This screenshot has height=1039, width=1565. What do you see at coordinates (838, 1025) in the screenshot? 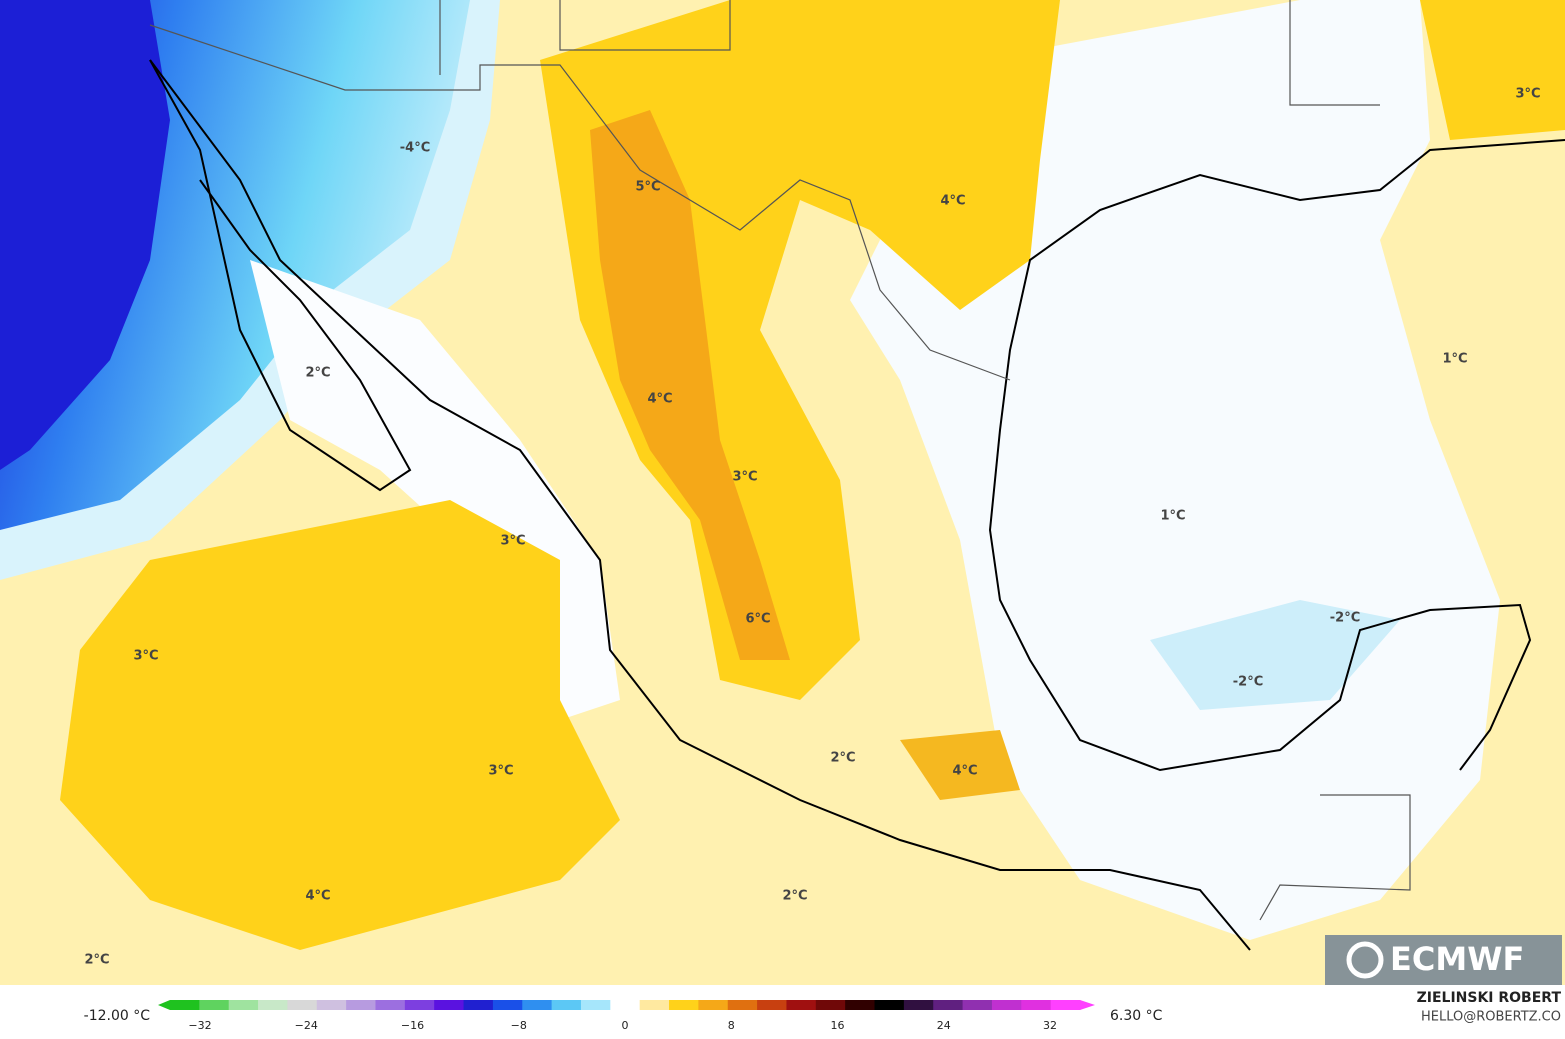
I see `colorbar-tick-label: 16` at bounding box center [838, 1025].